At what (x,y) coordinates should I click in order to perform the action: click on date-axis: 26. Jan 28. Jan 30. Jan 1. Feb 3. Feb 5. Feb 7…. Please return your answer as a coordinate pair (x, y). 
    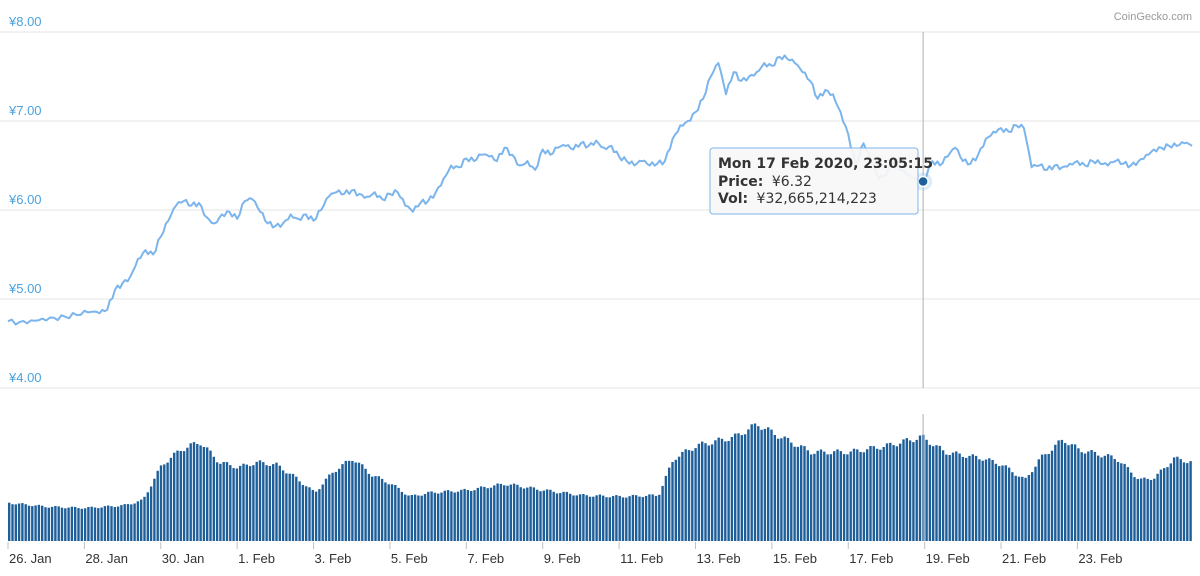
    Looking at the image, I should click on (565, 554).